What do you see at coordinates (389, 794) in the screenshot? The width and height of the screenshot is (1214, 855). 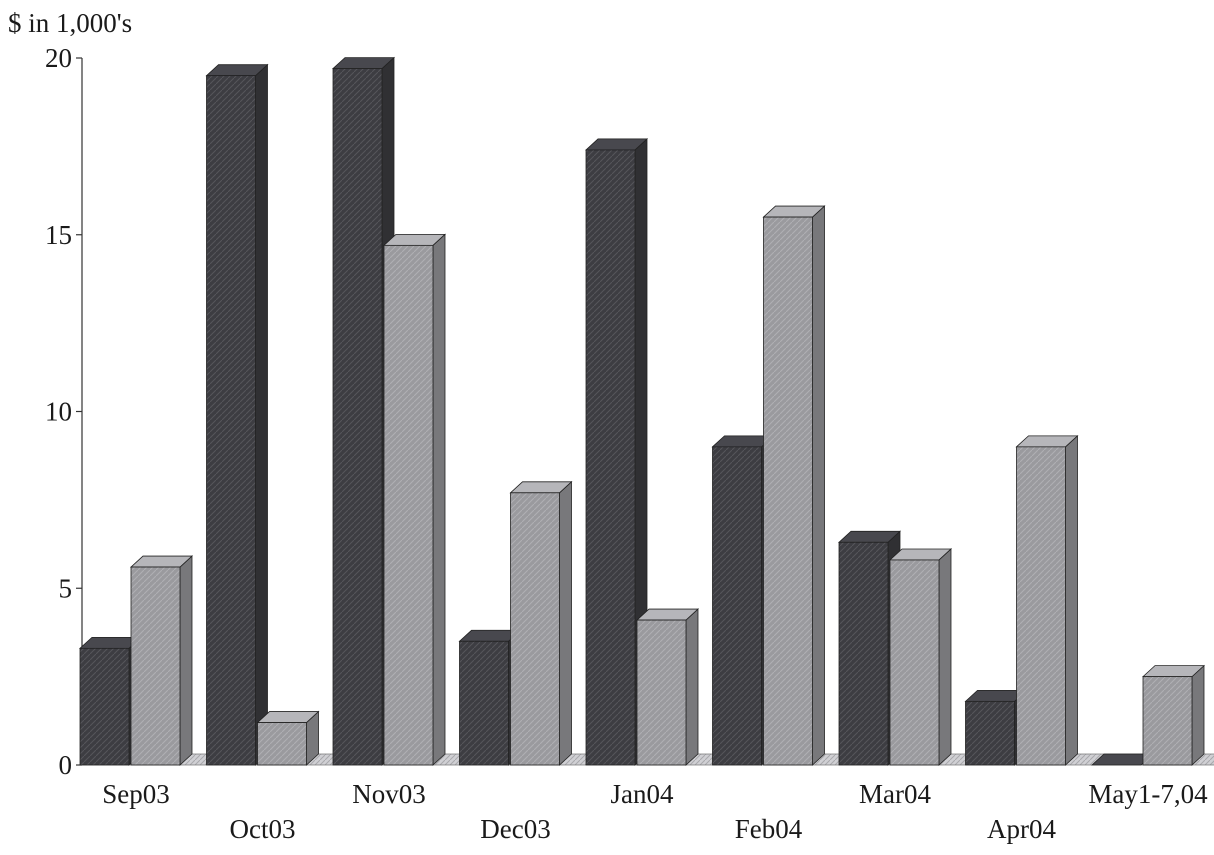 I see `x-tick-label: Nov03` at bounding box center [389, 794].